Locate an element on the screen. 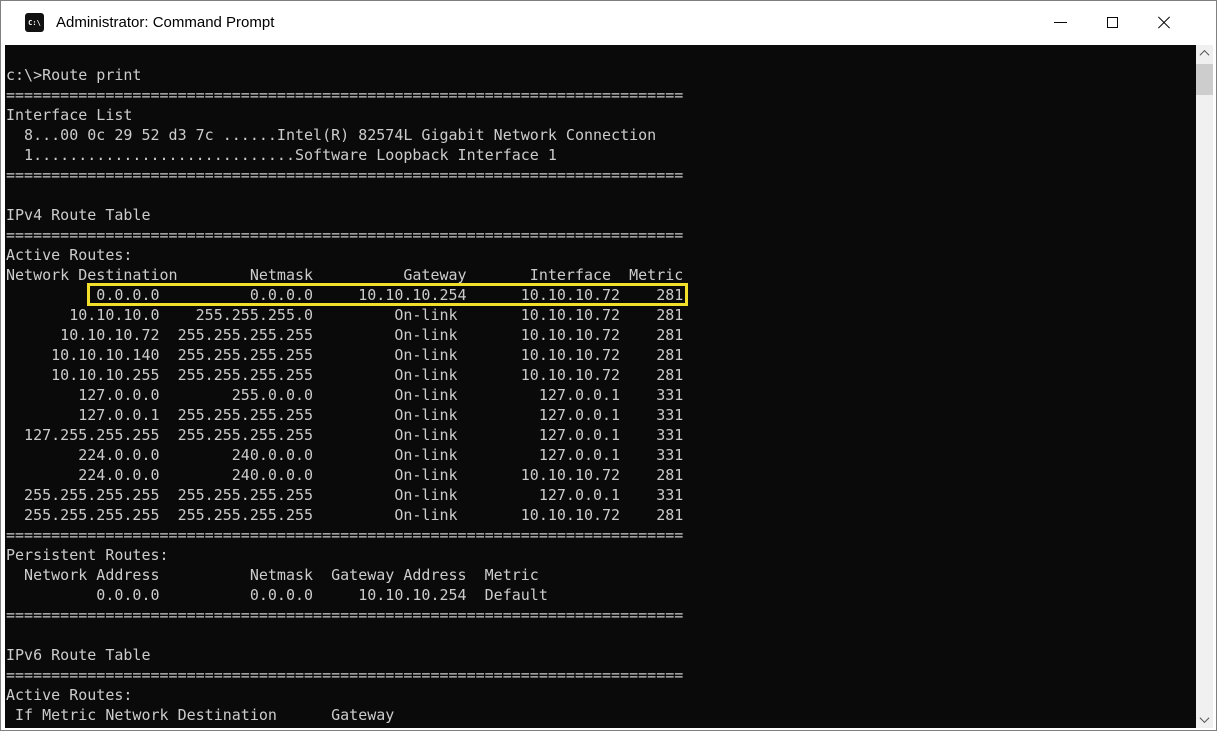  chevron-down-icon is located at coordinates (1204, 718).